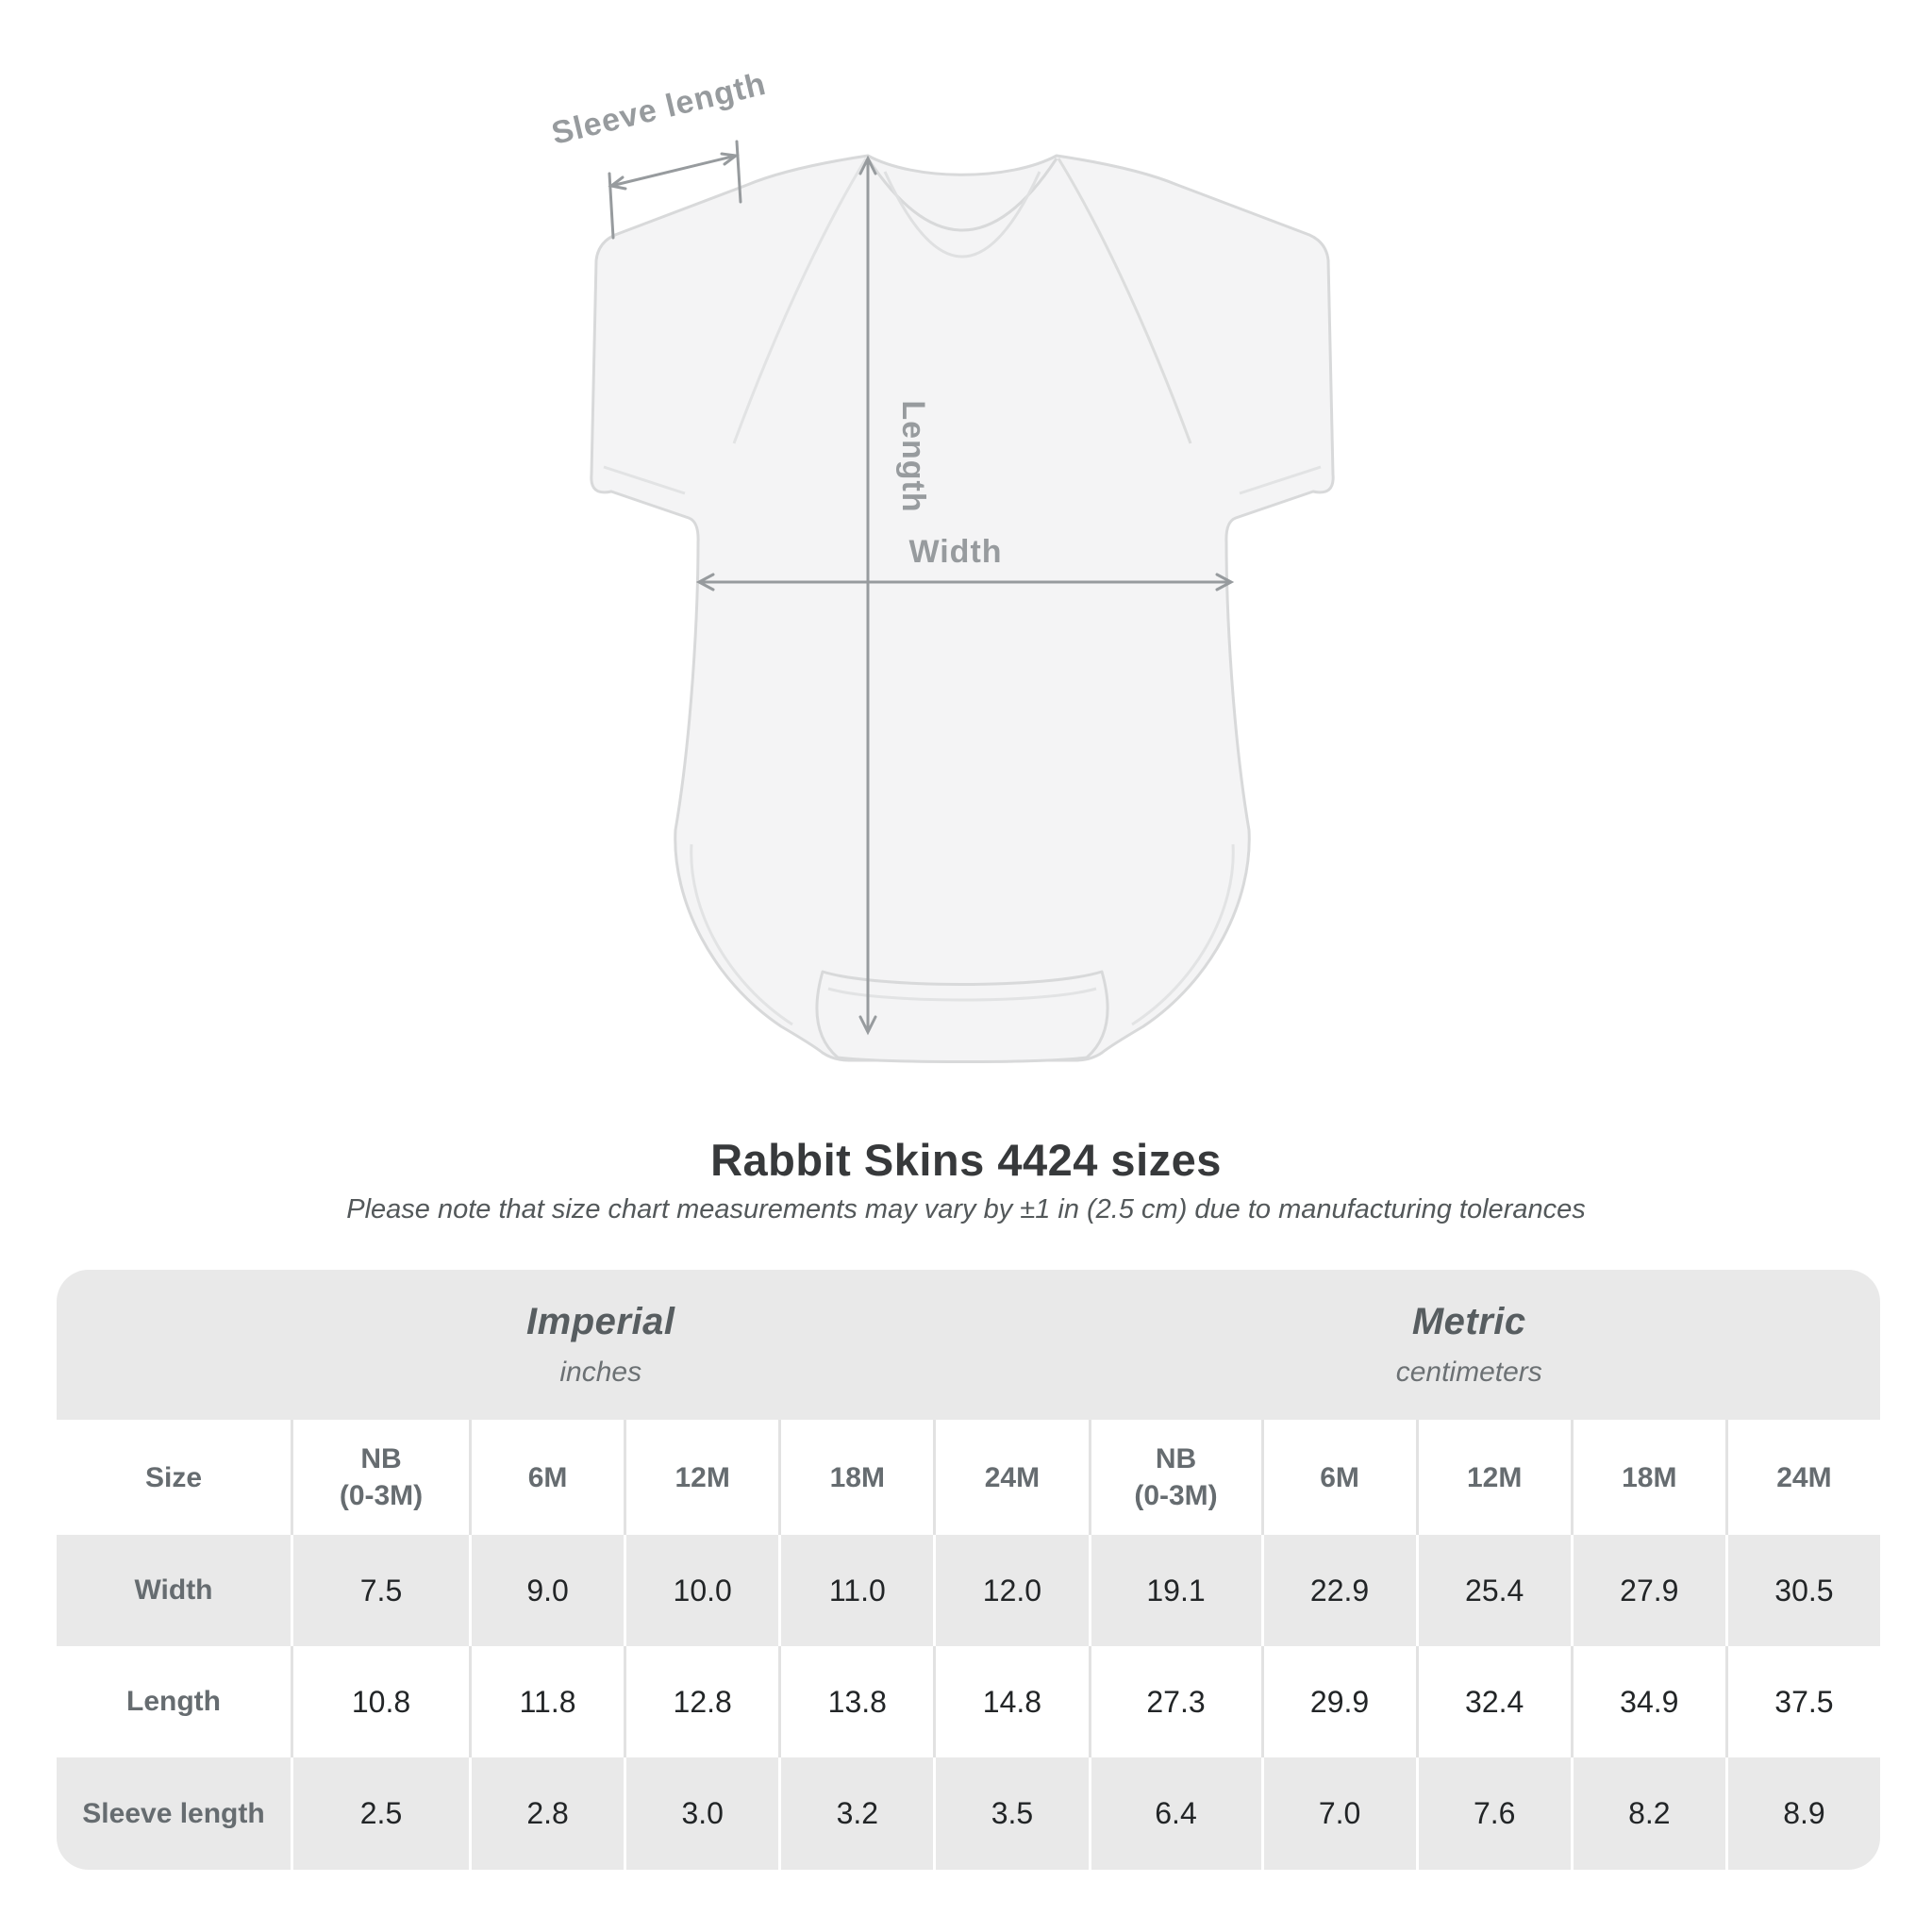  I want to click on cell-value: 12.0, so click(1011, 1591).